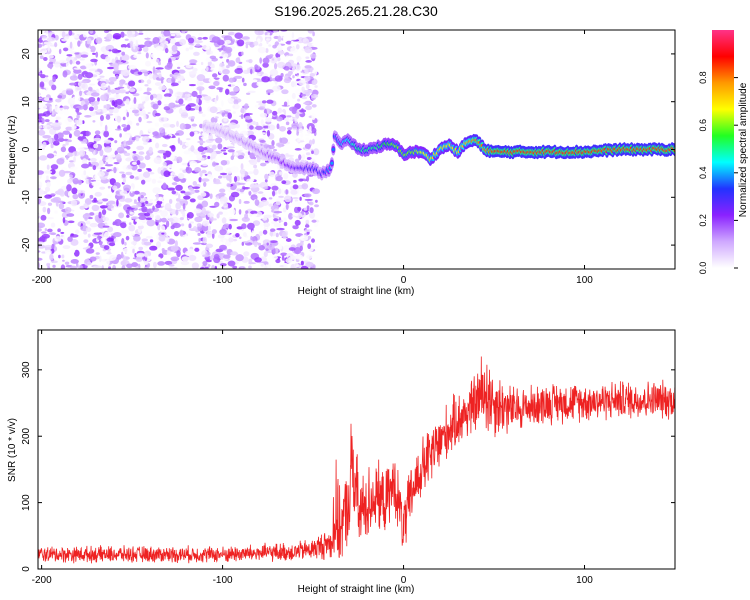  I want to click on x-tick-label: -200, so click(42, 280).